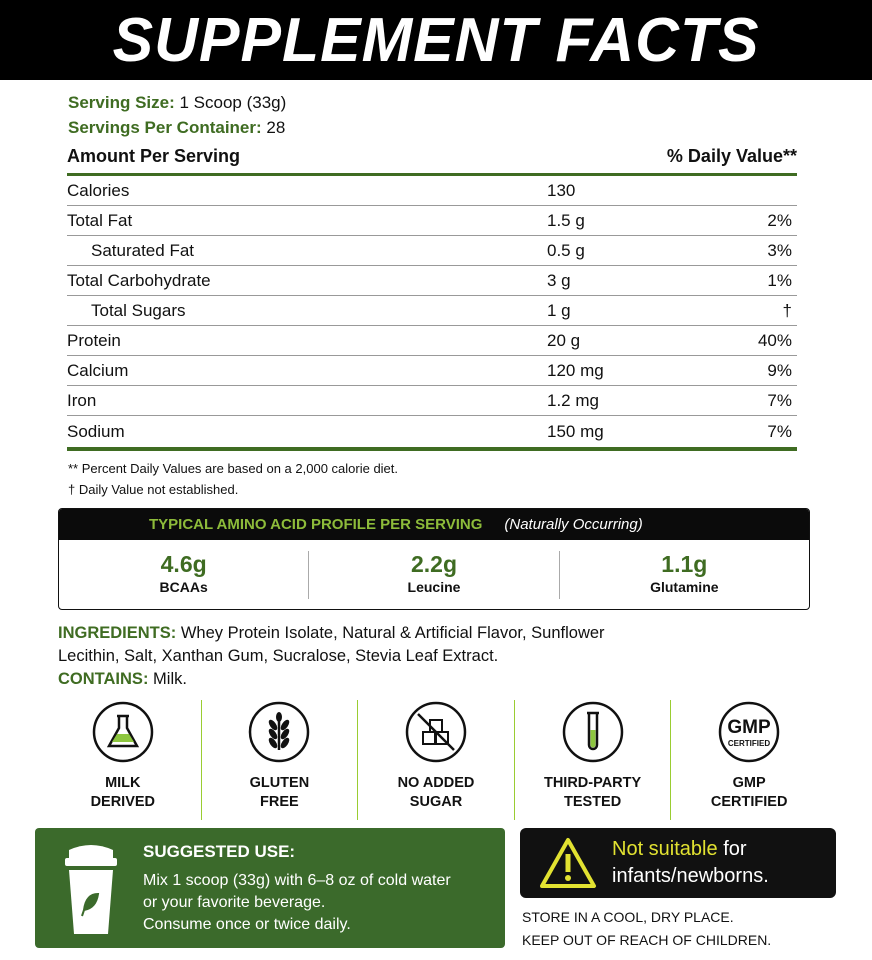 The width and height of the screenshot is (872, 960). I want to click on title: SUPPLEMENT FACTS, so click(436, 40).